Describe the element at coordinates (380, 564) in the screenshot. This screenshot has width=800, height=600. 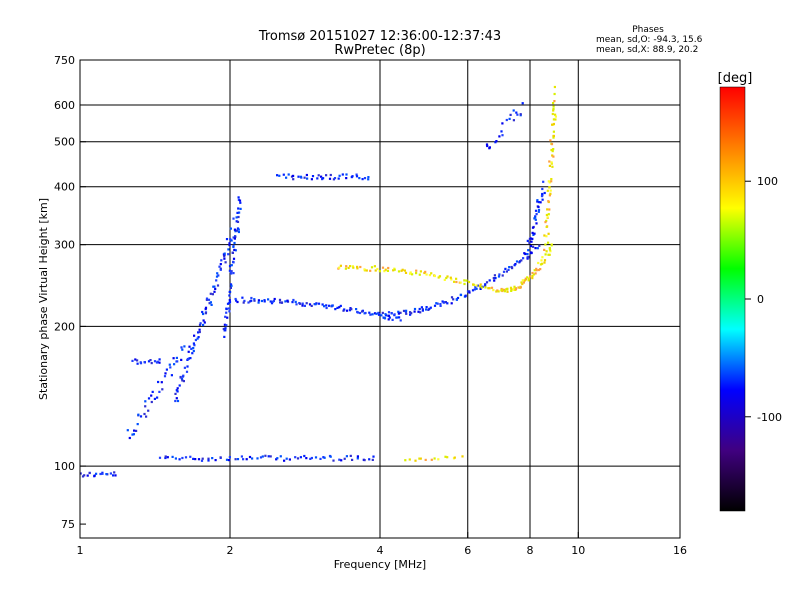
I see `x-axis-label: Frequency [MHz]` at that location.